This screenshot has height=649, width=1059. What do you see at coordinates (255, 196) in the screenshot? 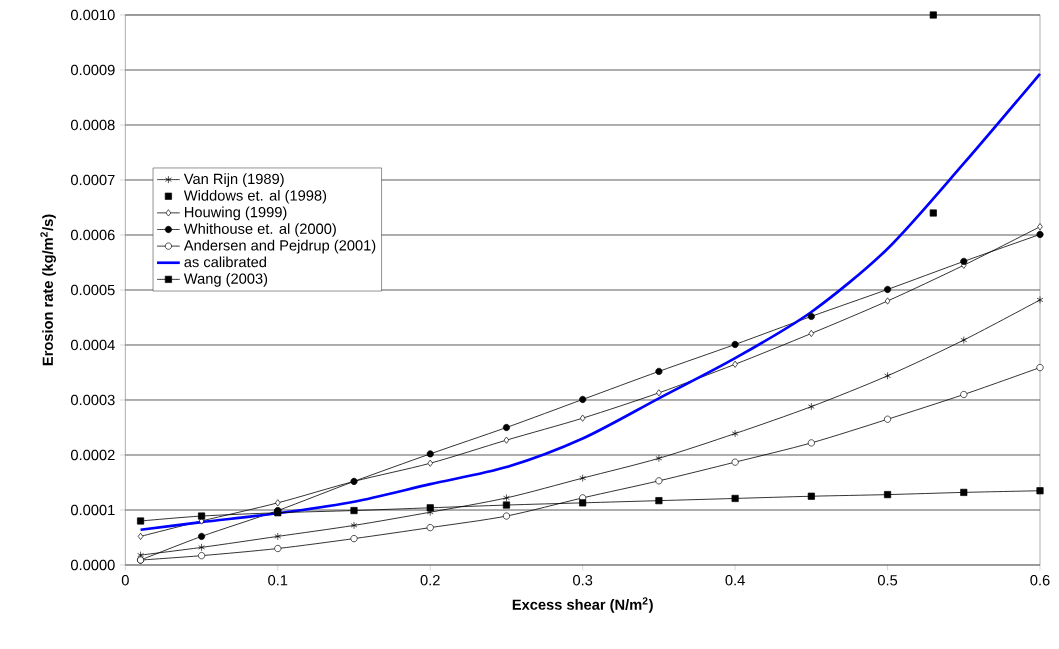
I see `legend-label: Widdows et. al (1998)` at bounding box center [255, 196].